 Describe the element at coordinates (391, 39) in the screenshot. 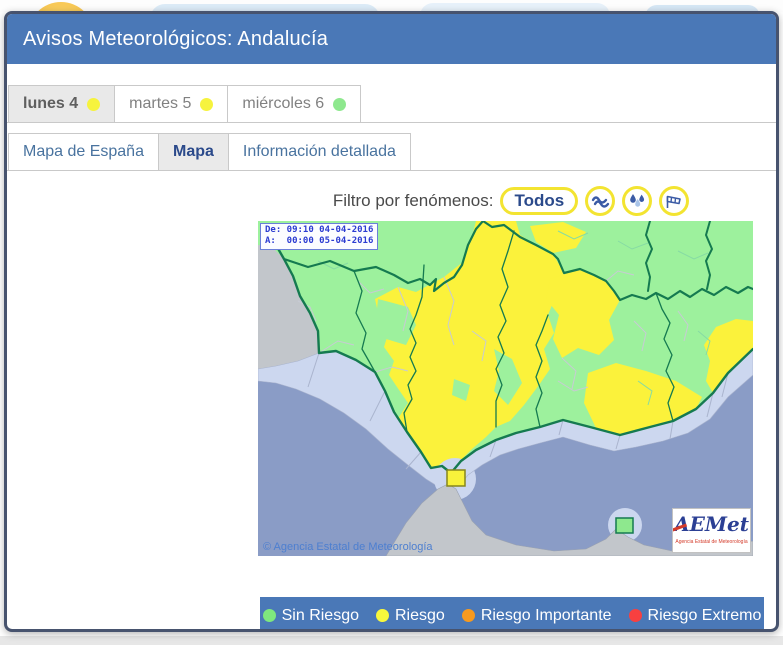

I see `dialog-header: Avisos Meteorológicos: Andalucía` at that location.